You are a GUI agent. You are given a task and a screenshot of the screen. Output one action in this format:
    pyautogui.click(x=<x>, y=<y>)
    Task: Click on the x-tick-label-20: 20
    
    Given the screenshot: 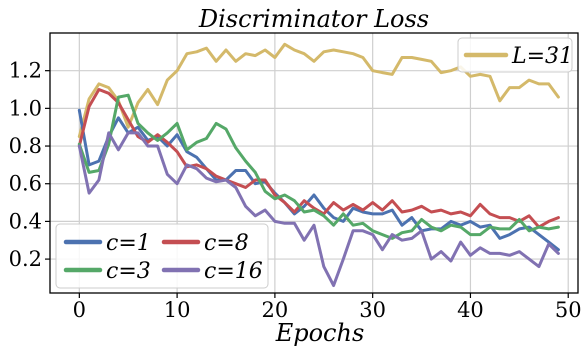 What is the action you would take?
    pyautogui.click(x=275, y=310)
    